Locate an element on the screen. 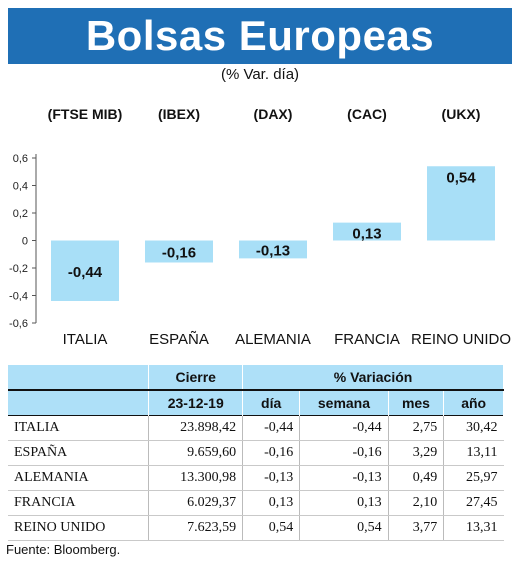  header-mes: mes is located at coordinates (416, 403).